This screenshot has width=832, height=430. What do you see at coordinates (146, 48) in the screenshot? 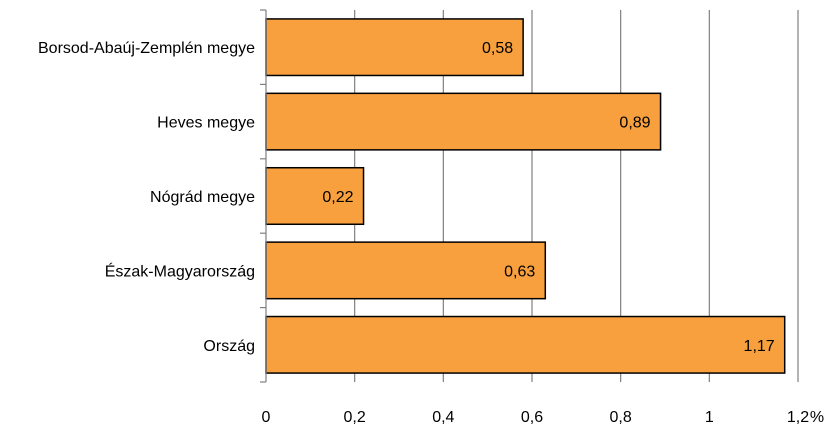
I see `category-label: Borsod-Abaúj-Zemplén megye` at bounding box center [146, 48].